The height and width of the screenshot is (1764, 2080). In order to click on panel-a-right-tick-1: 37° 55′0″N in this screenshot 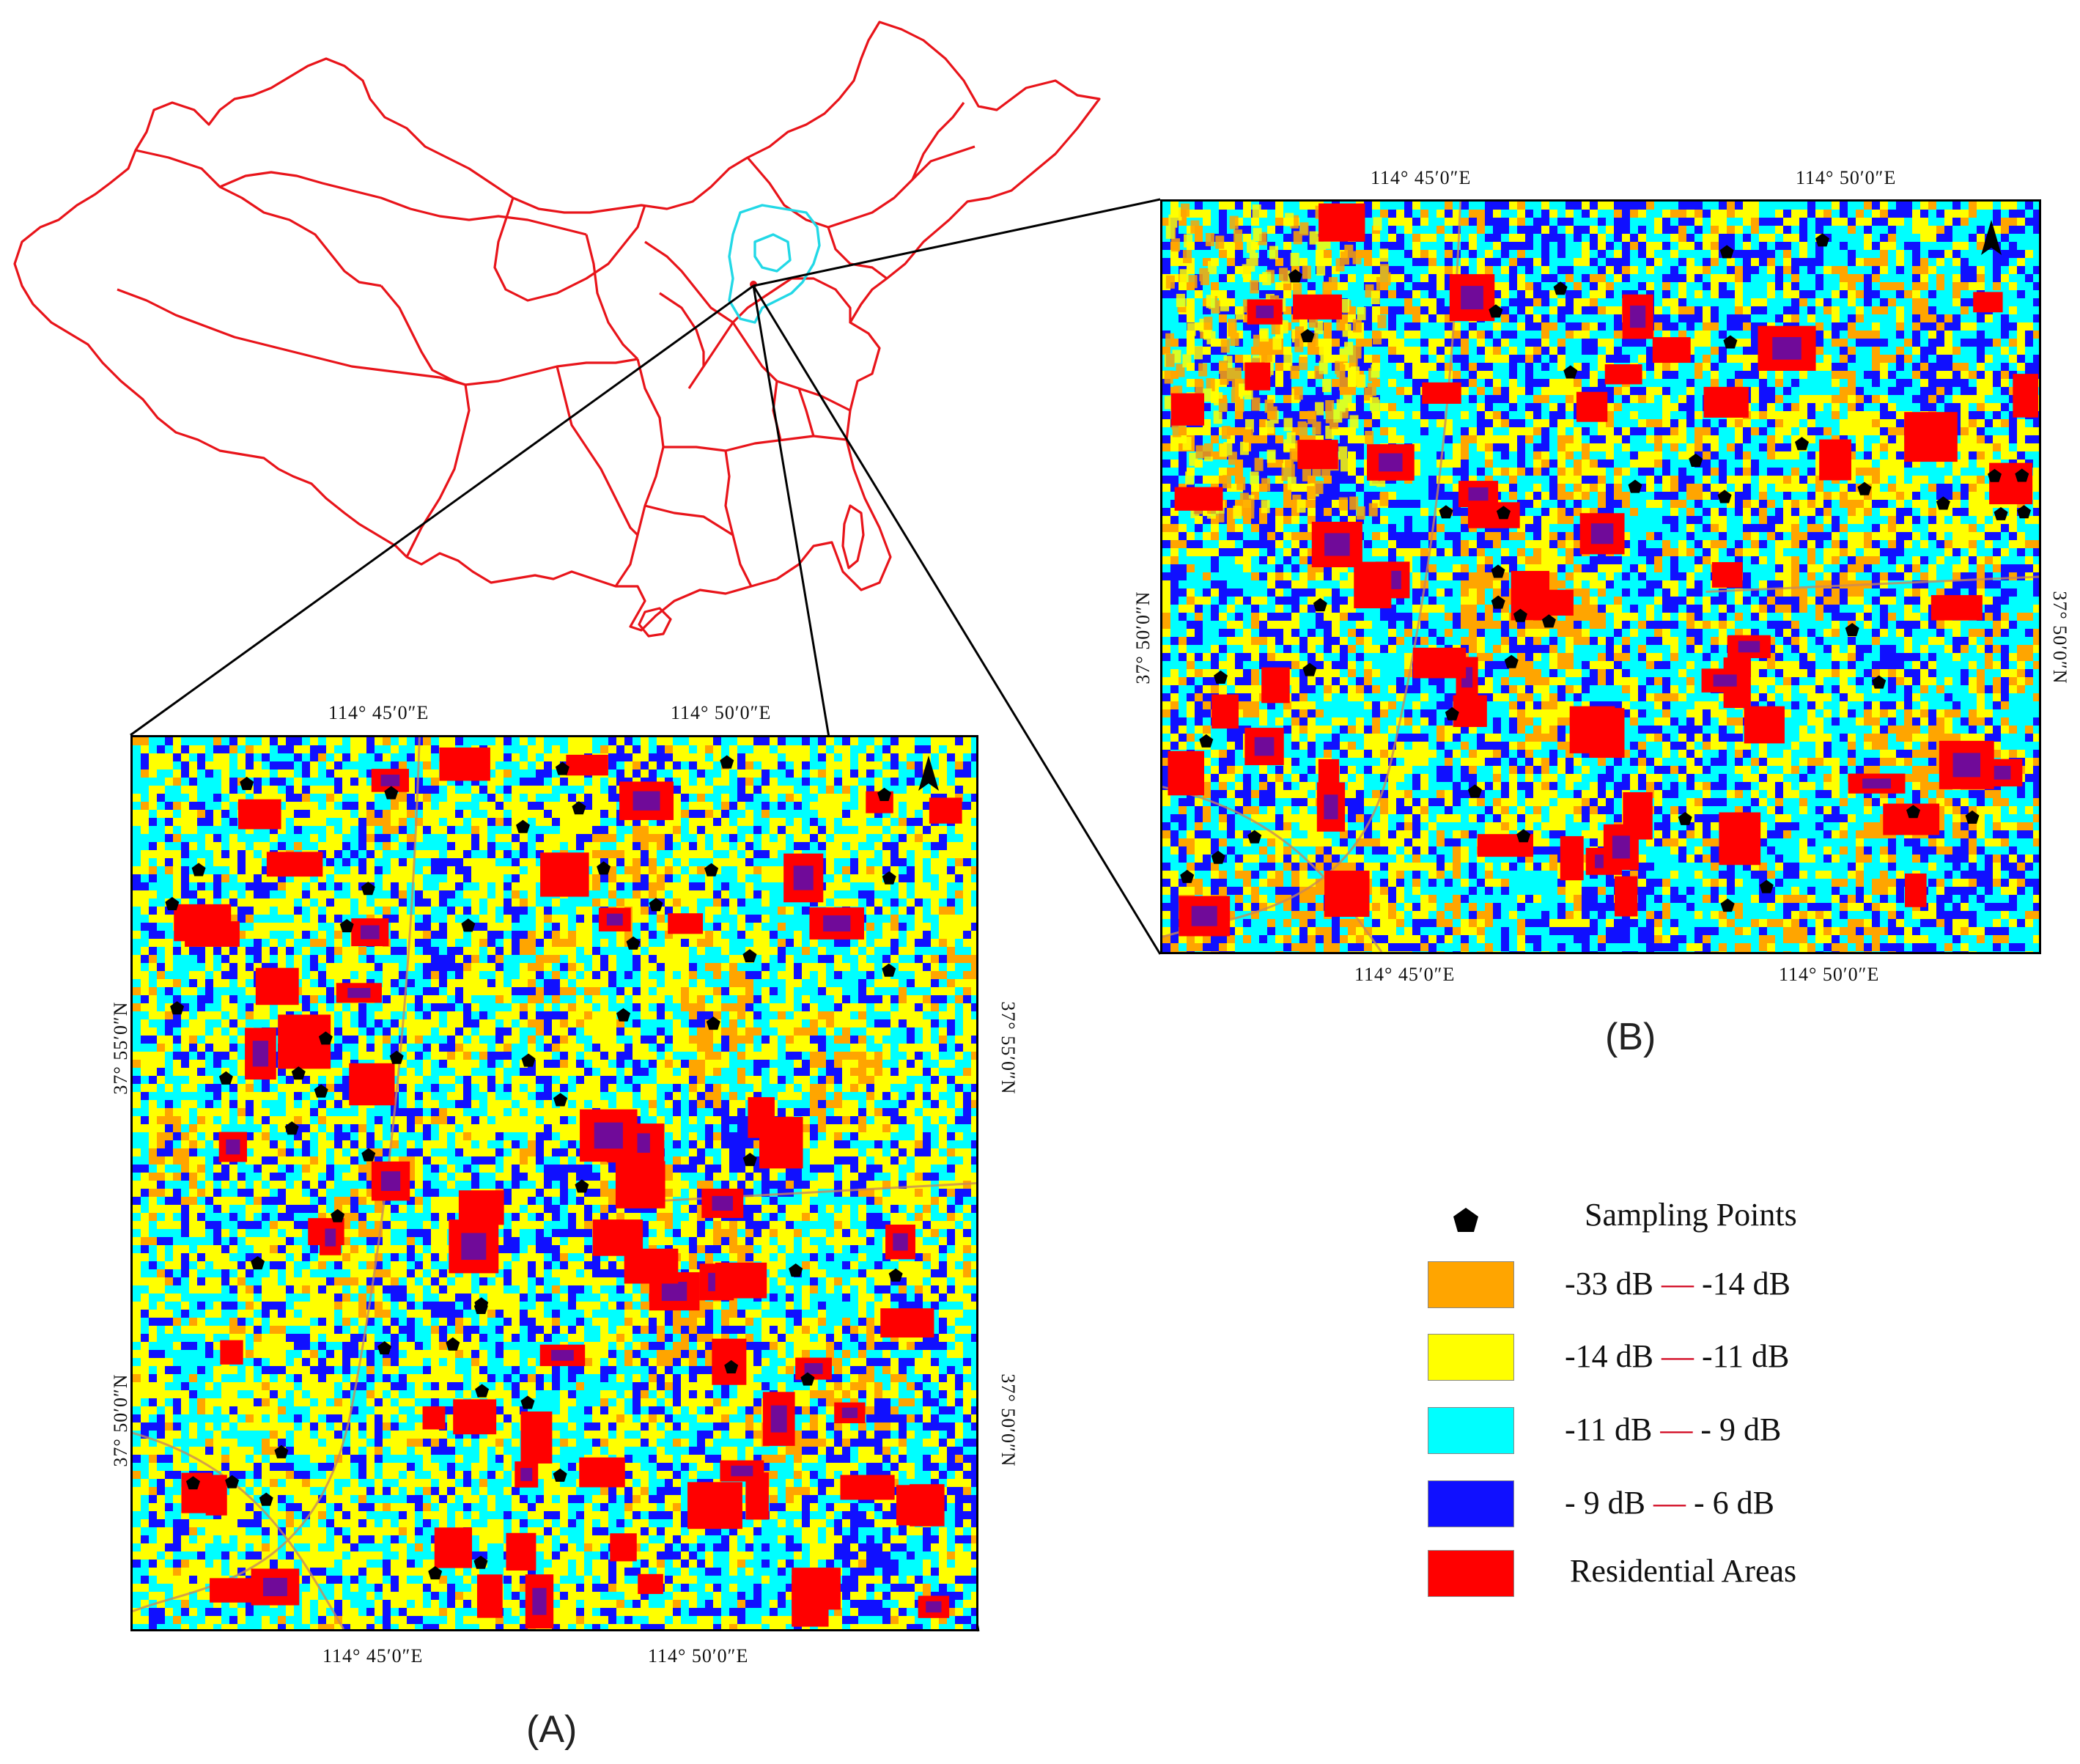, I will do `click(1008, 1048)`.